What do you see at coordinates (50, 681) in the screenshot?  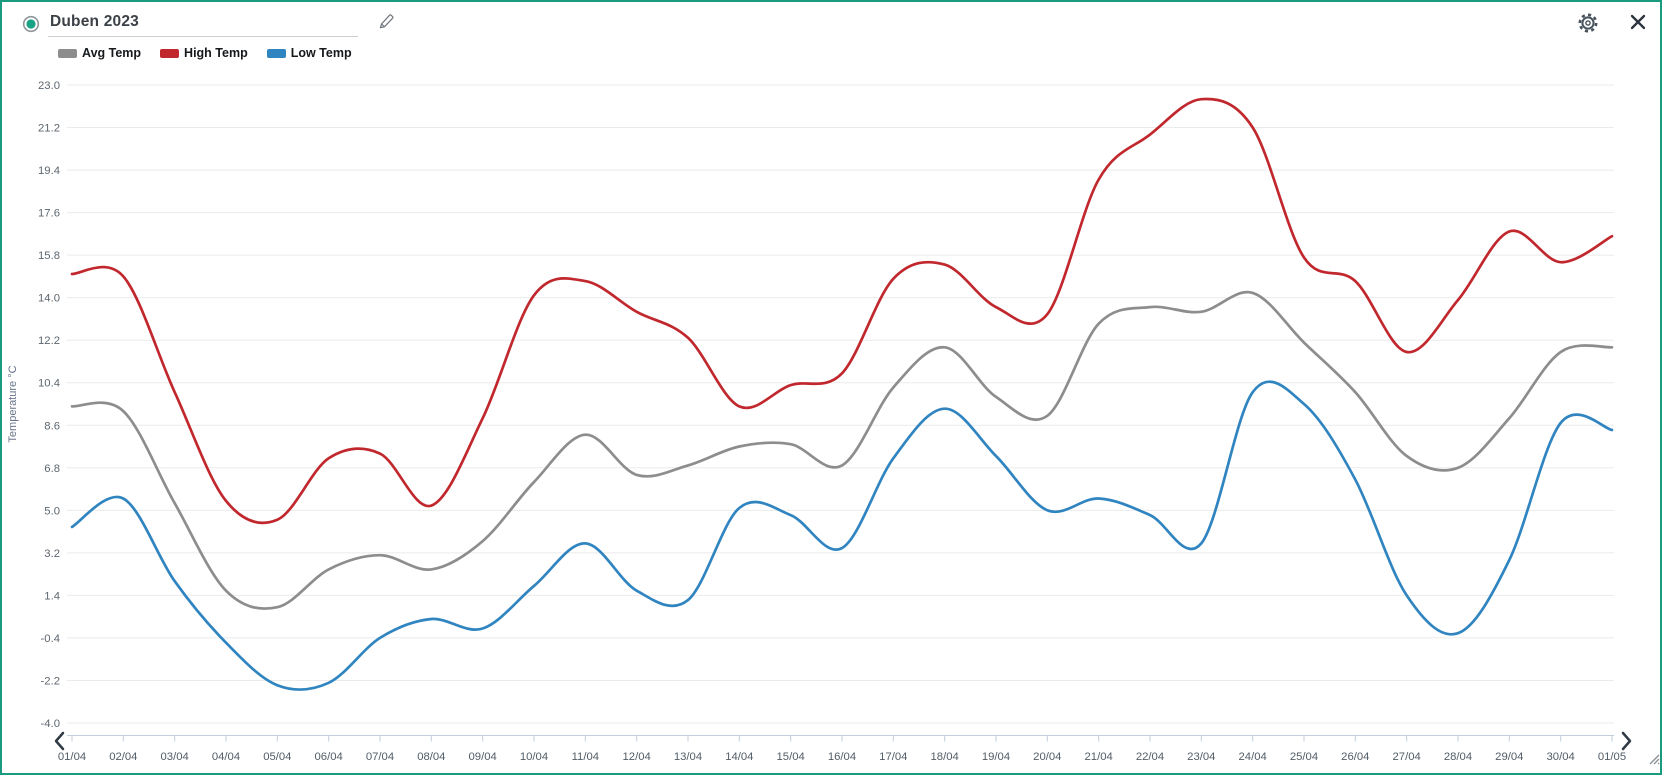 I see `y-tick-label: -2.2` at bounding box center [50, 681].